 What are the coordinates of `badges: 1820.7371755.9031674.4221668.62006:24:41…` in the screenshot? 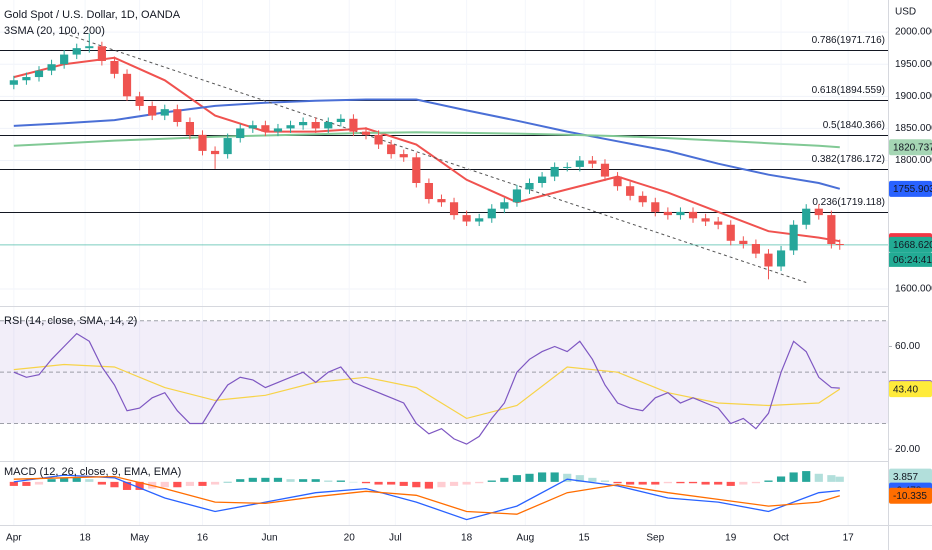 It's located at (910, 321).